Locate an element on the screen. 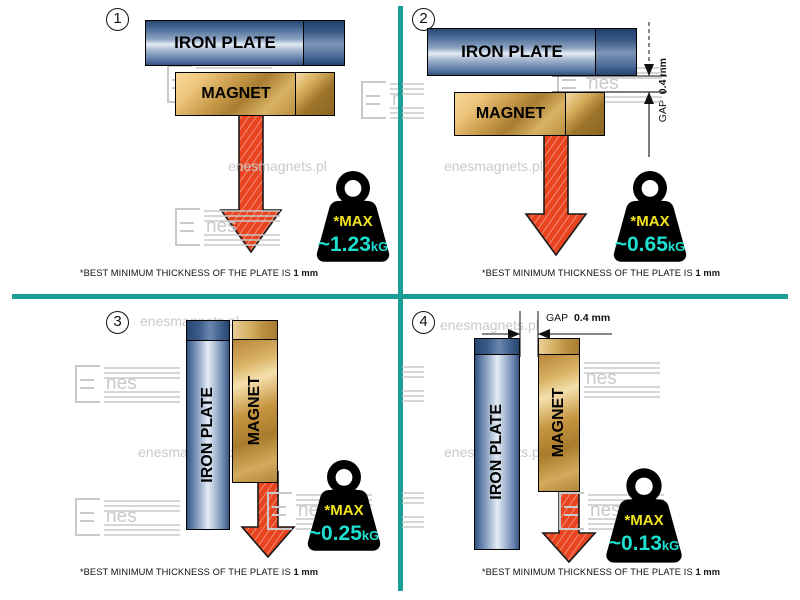  panel-number: 1 is located at coordinates (117, 19).